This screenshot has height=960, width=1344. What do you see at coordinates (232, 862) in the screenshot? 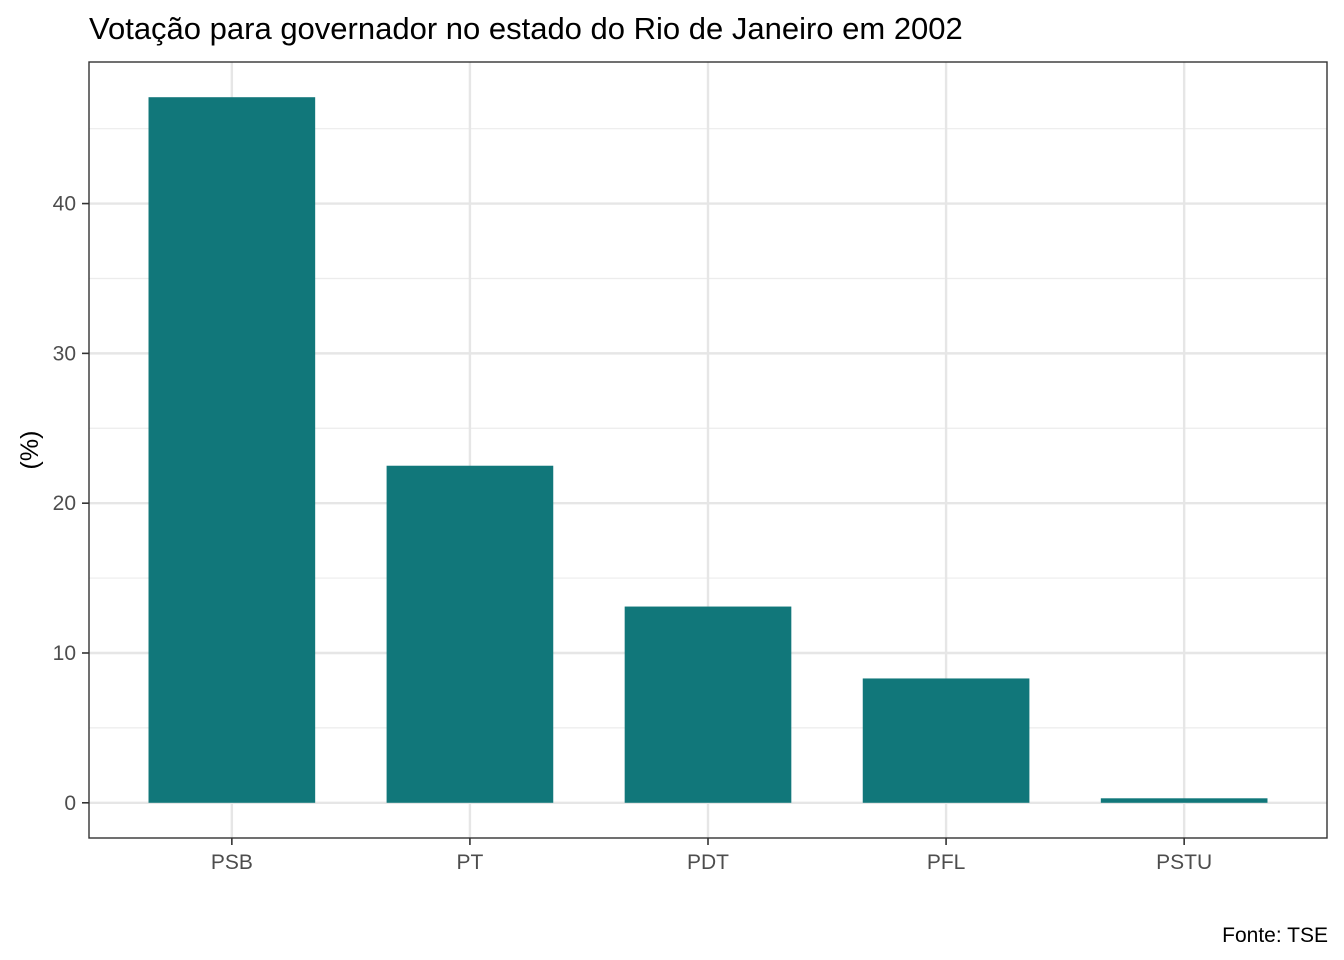
I see `x-tick-label: PSB` at bounding box center [232, 862].